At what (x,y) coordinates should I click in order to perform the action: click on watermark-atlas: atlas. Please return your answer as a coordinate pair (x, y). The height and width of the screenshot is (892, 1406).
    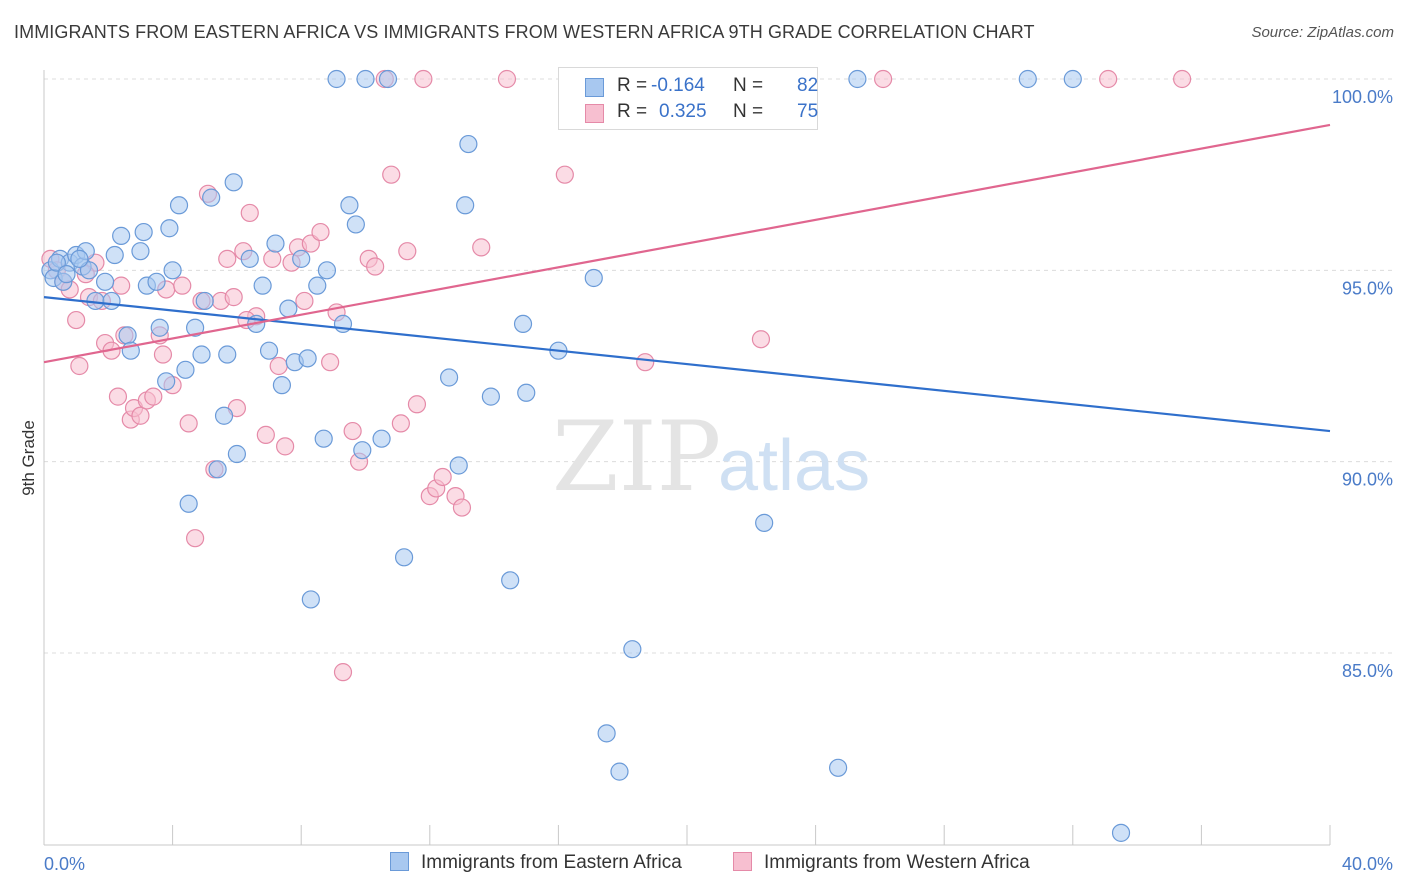
    Looking at the image, I should click on (794, 466).